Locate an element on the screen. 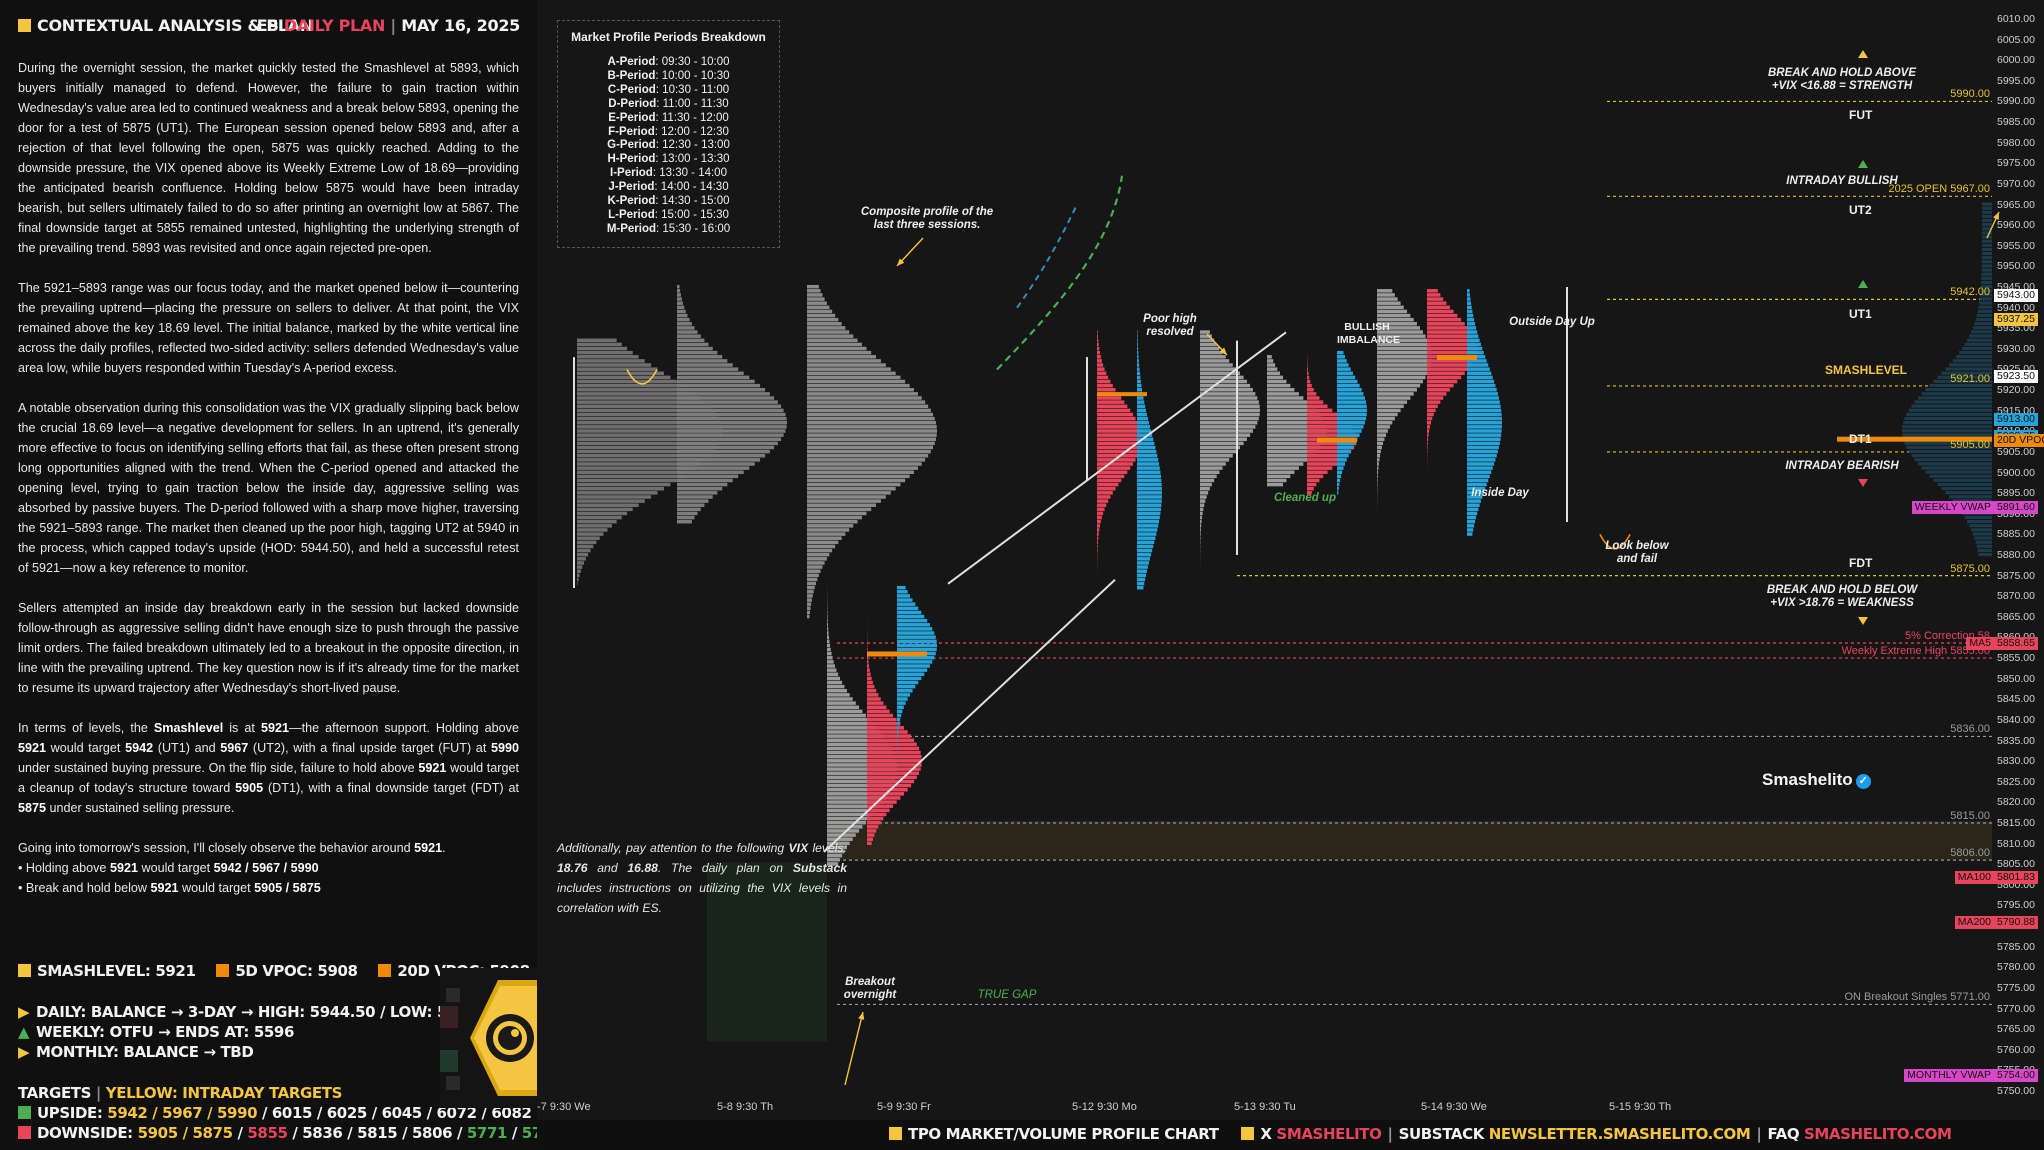 The height and width of the screenshot is (1150, 2044). period-row: E-Period: 11:30 - 12:00 is located at coordinates (668, 117).